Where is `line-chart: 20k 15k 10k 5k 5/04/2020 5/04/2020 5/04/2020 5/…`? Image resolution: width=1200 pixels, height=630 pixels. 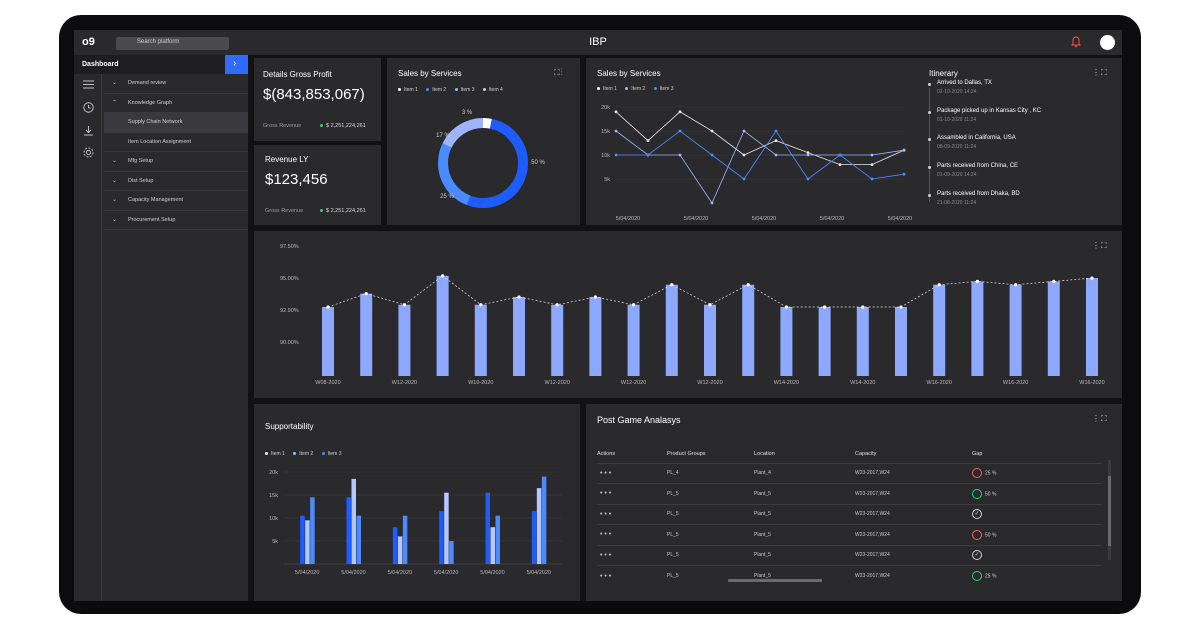
line-chart: 20k 15k 10k 5k 5/04/2020 5/04/2020 5/04/2020 5/… is located at coordinates (756, 163).